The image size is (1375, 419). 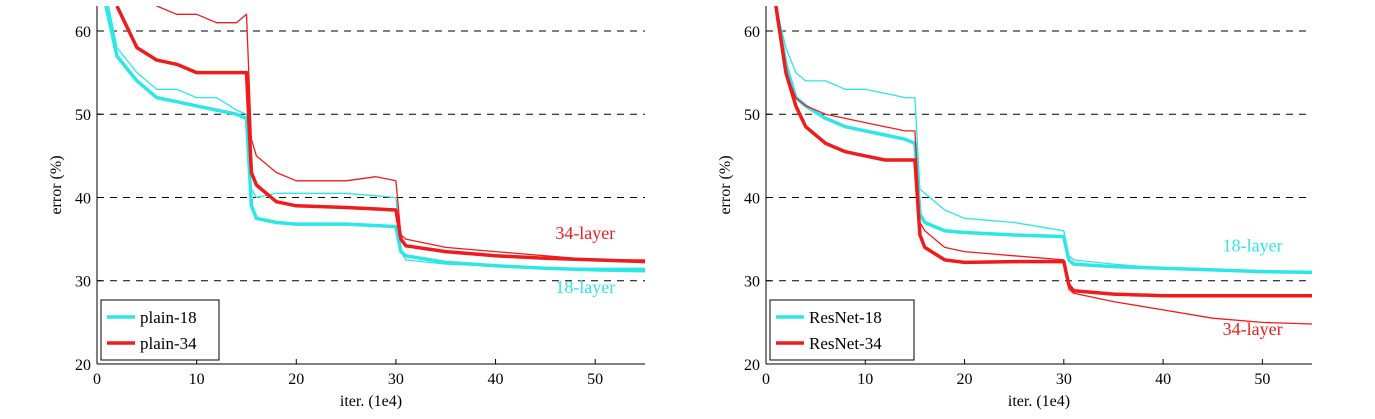 I want to click on legend-label-resnet-34: ResNet-34, so click(x=845, y=343).